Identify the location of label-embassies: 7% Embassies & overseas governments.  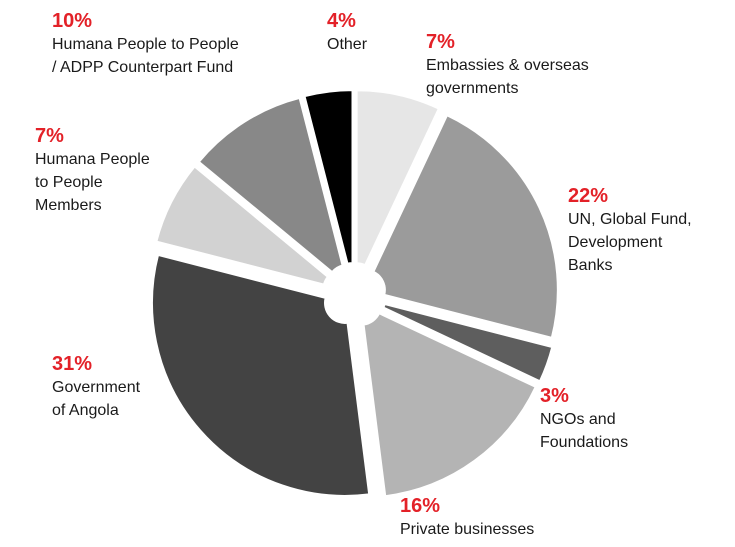
(507, 65).